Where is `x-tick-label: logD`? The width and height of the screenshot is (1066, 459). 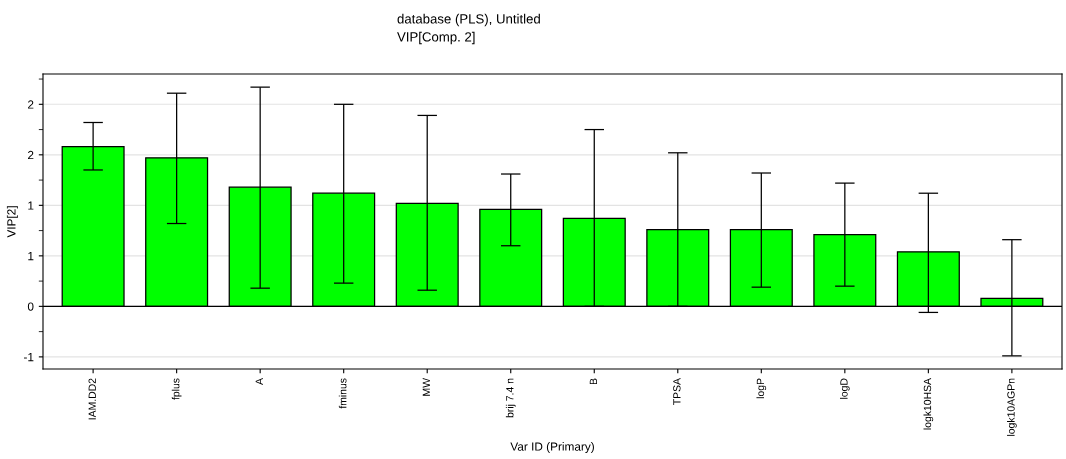 x-tick-label: logD is located at coordinates (844, 388).